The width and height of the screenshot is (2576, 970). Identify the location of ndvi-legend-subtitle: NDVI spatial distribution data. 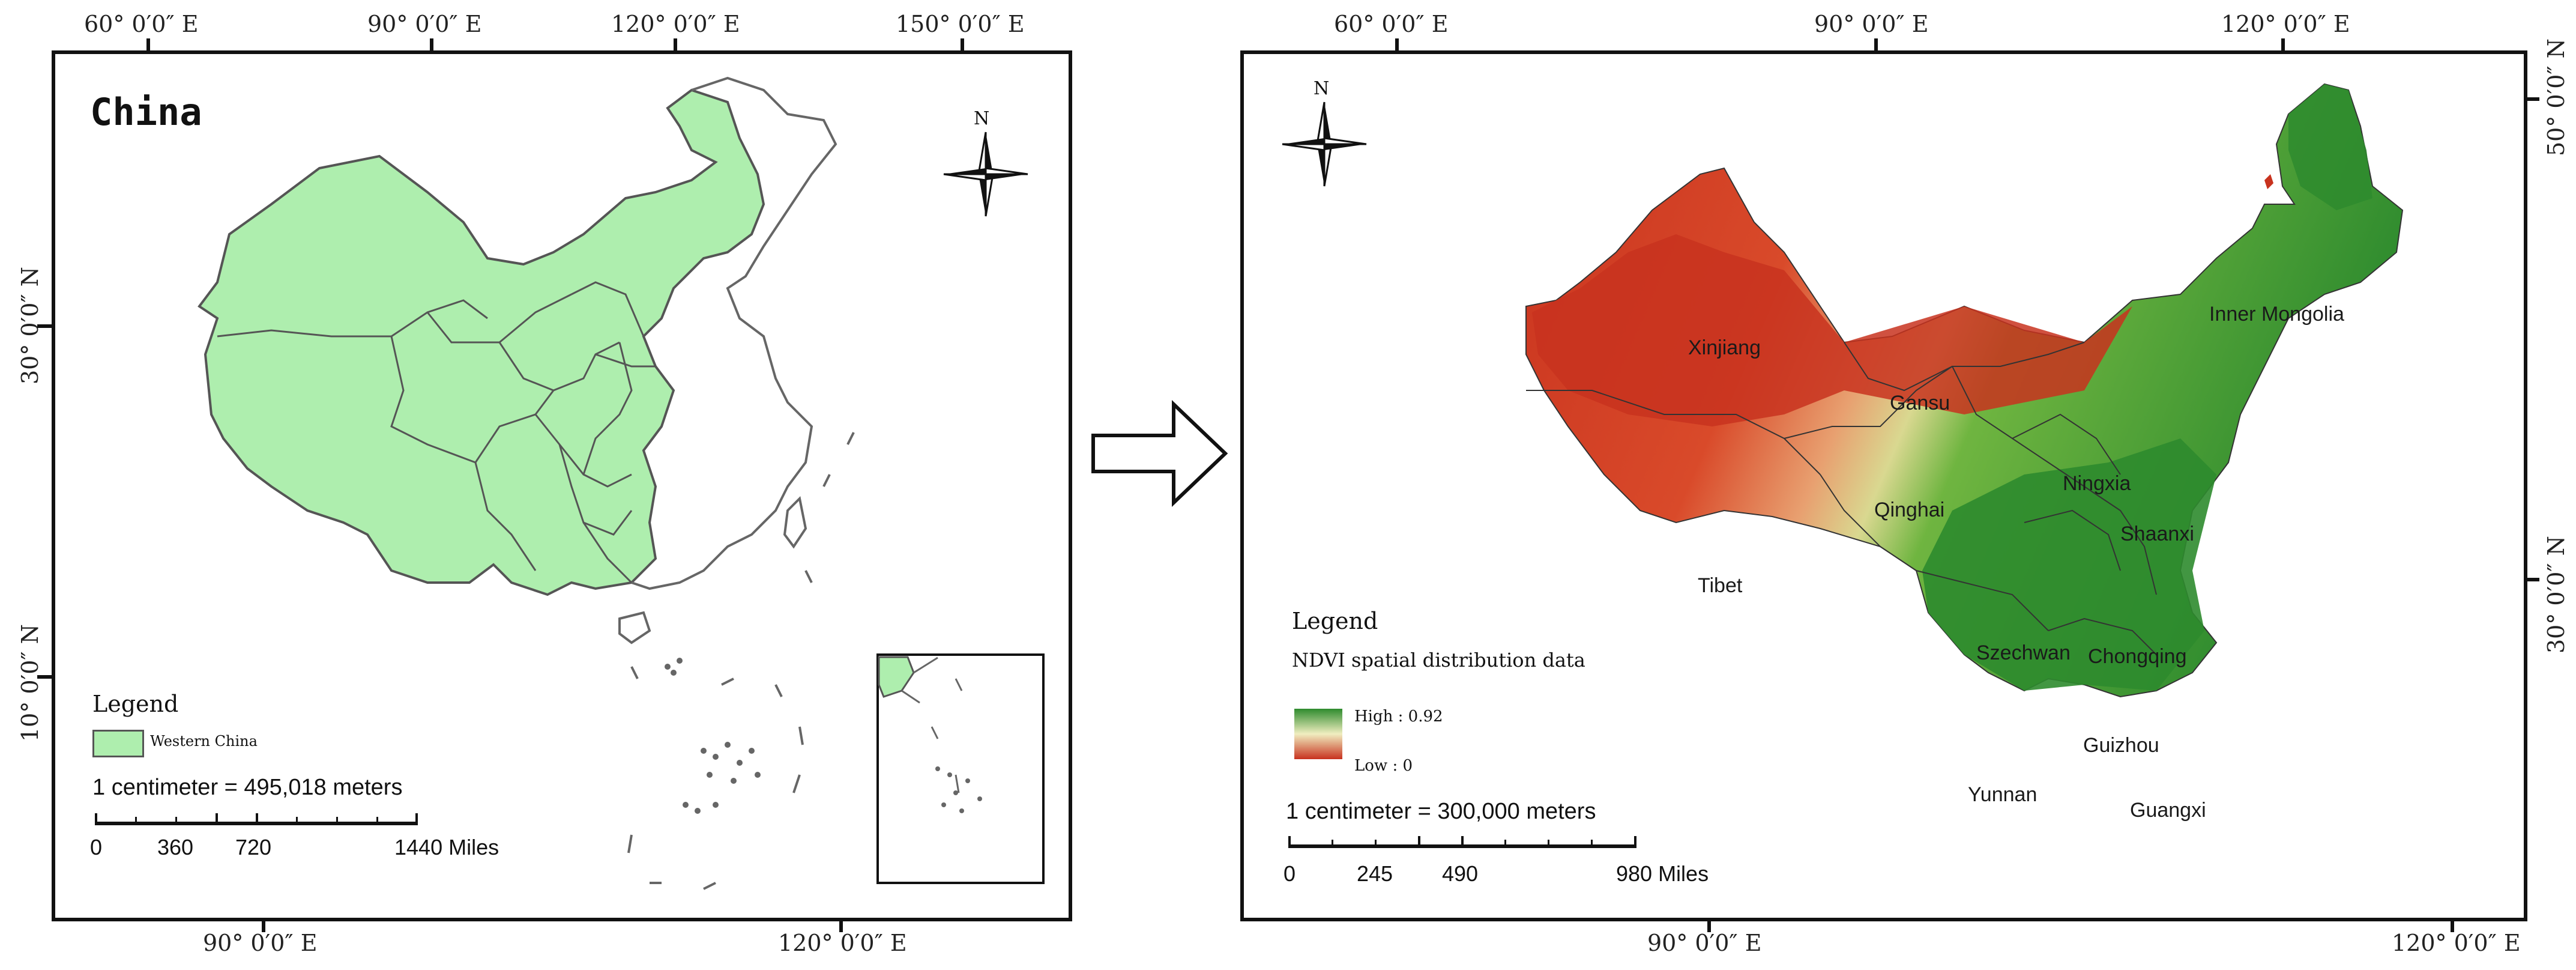
(1438, 660).